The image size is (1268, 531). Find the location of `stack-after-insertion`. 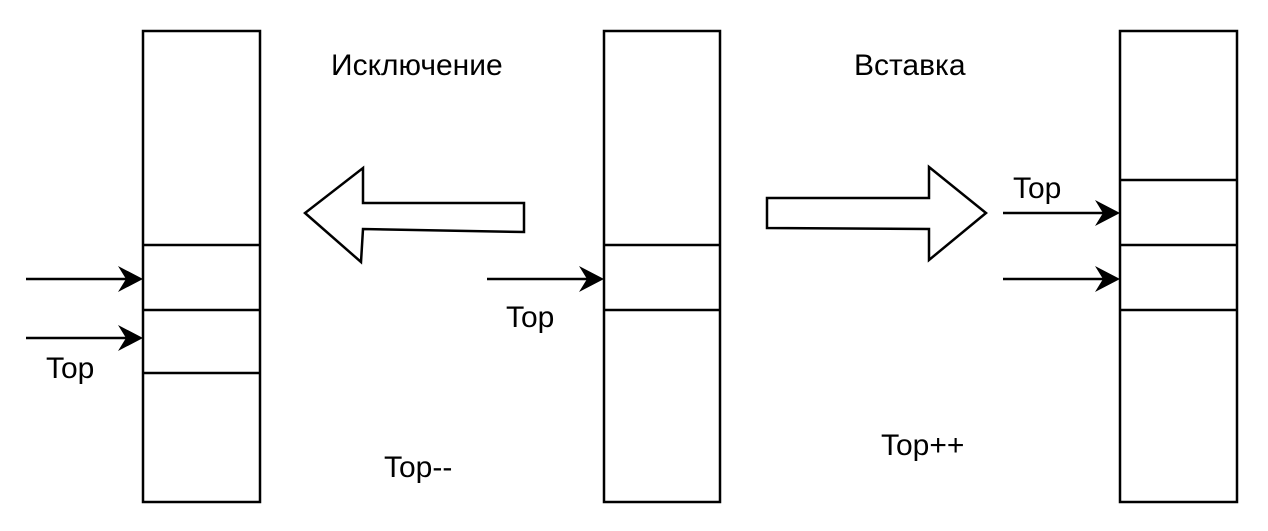

stack-after-insertion is located at coordinates (1178, 266).